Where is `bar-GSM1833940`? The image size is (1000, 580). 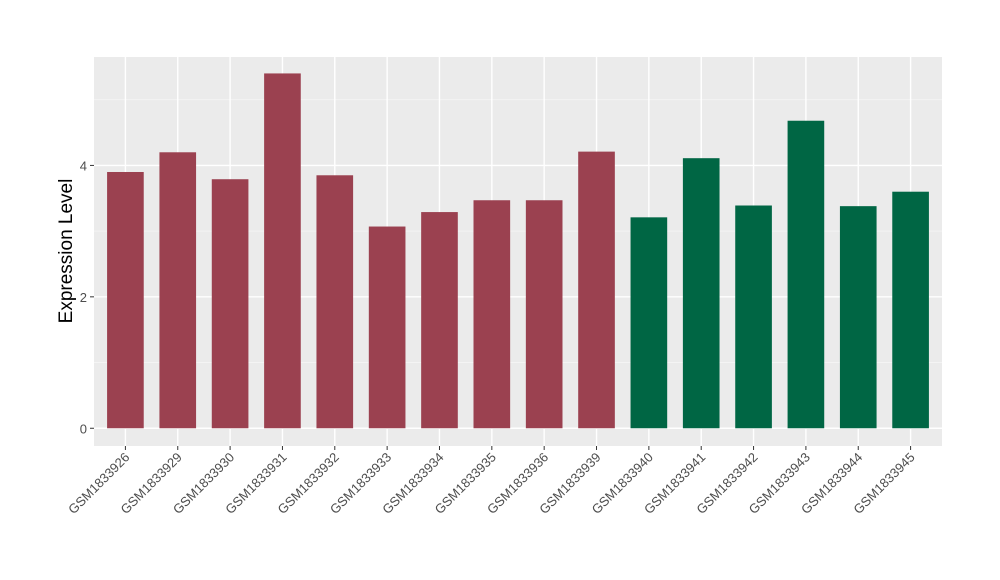
bar-GSM1833940 is located at coordinates (649, 323).